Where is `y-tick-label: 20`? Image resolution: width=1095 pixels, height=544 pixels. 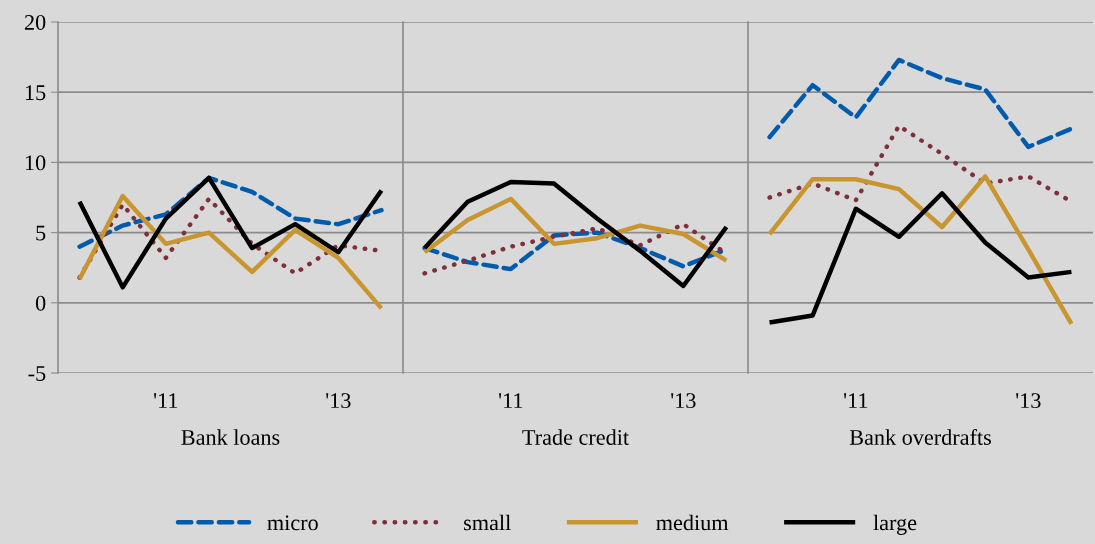
y-tick-label: 20 is located at coordinates (35, 22).